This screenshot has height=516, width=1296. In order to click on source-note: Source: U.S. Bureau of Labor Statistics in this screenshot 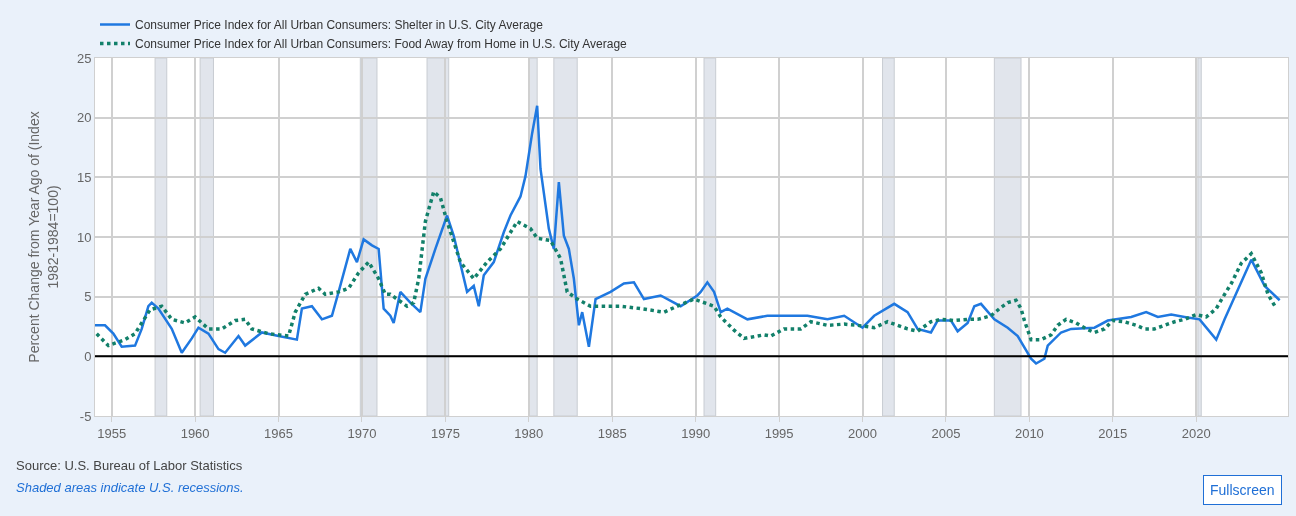, I will do `click(129, 465)`.